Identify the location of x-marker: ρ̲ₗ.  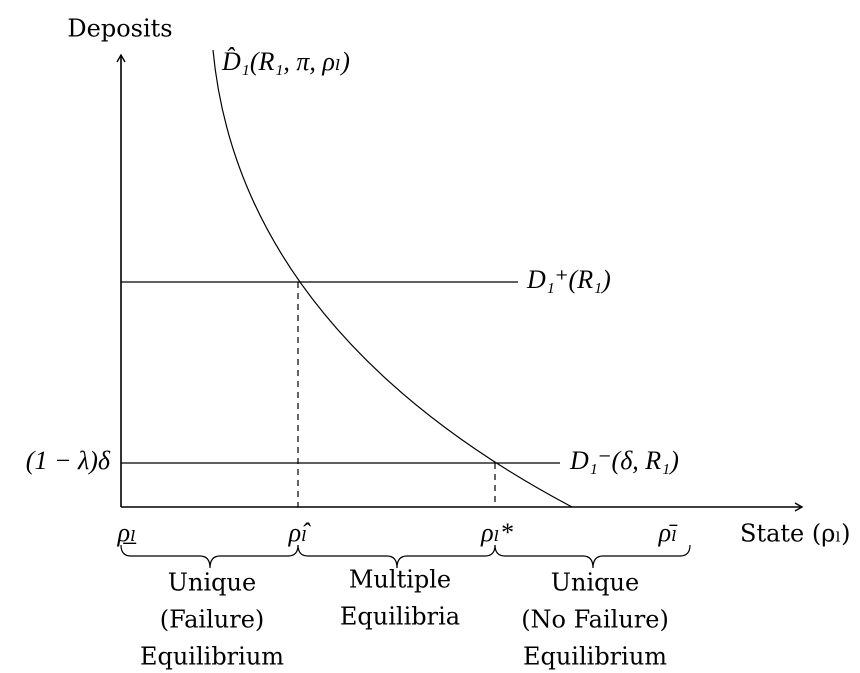
(127, 532).